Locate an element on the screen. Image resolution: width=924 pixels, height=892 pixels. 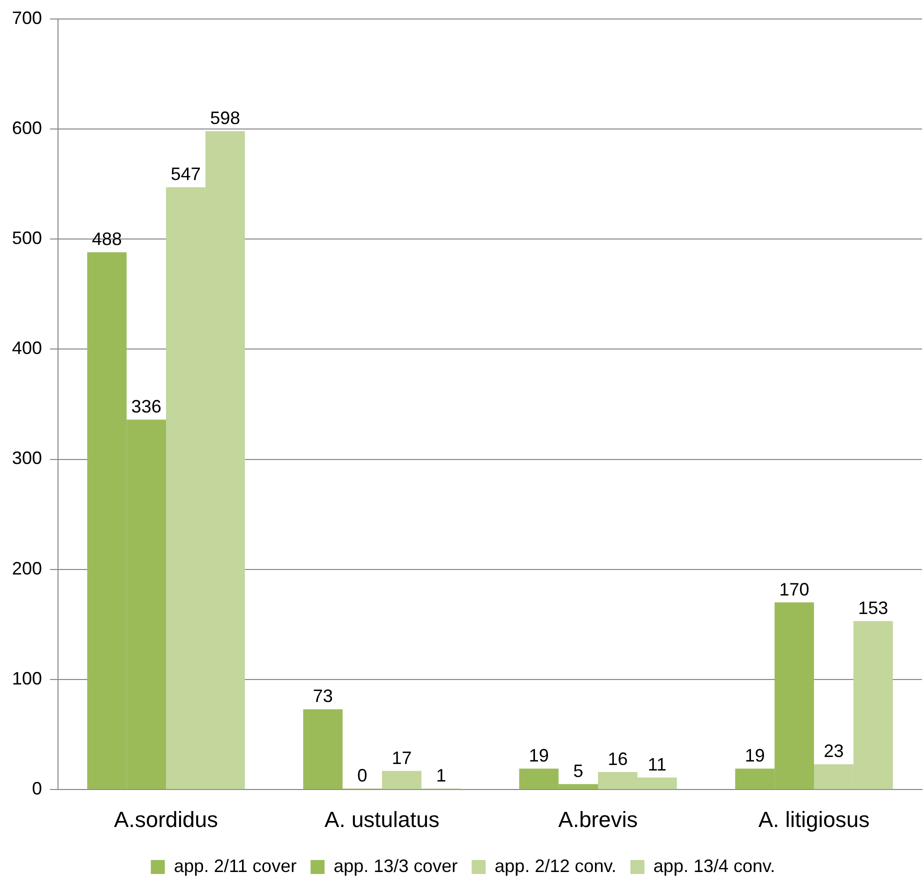
data-label: 598 is located at coordinates (225, 118).